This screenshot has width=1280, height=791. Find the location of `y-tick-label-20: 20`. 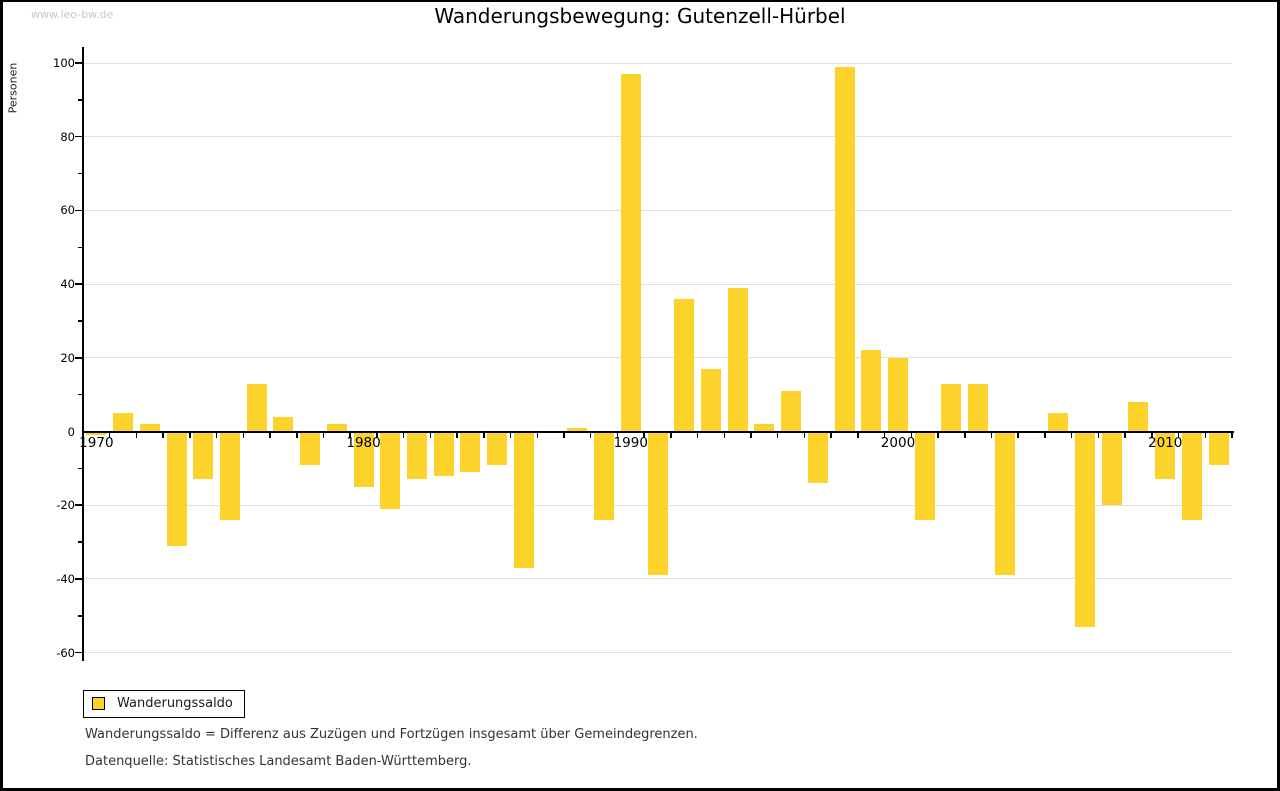

y-tick-label-20: 20 is located at coordinates (67, 357).